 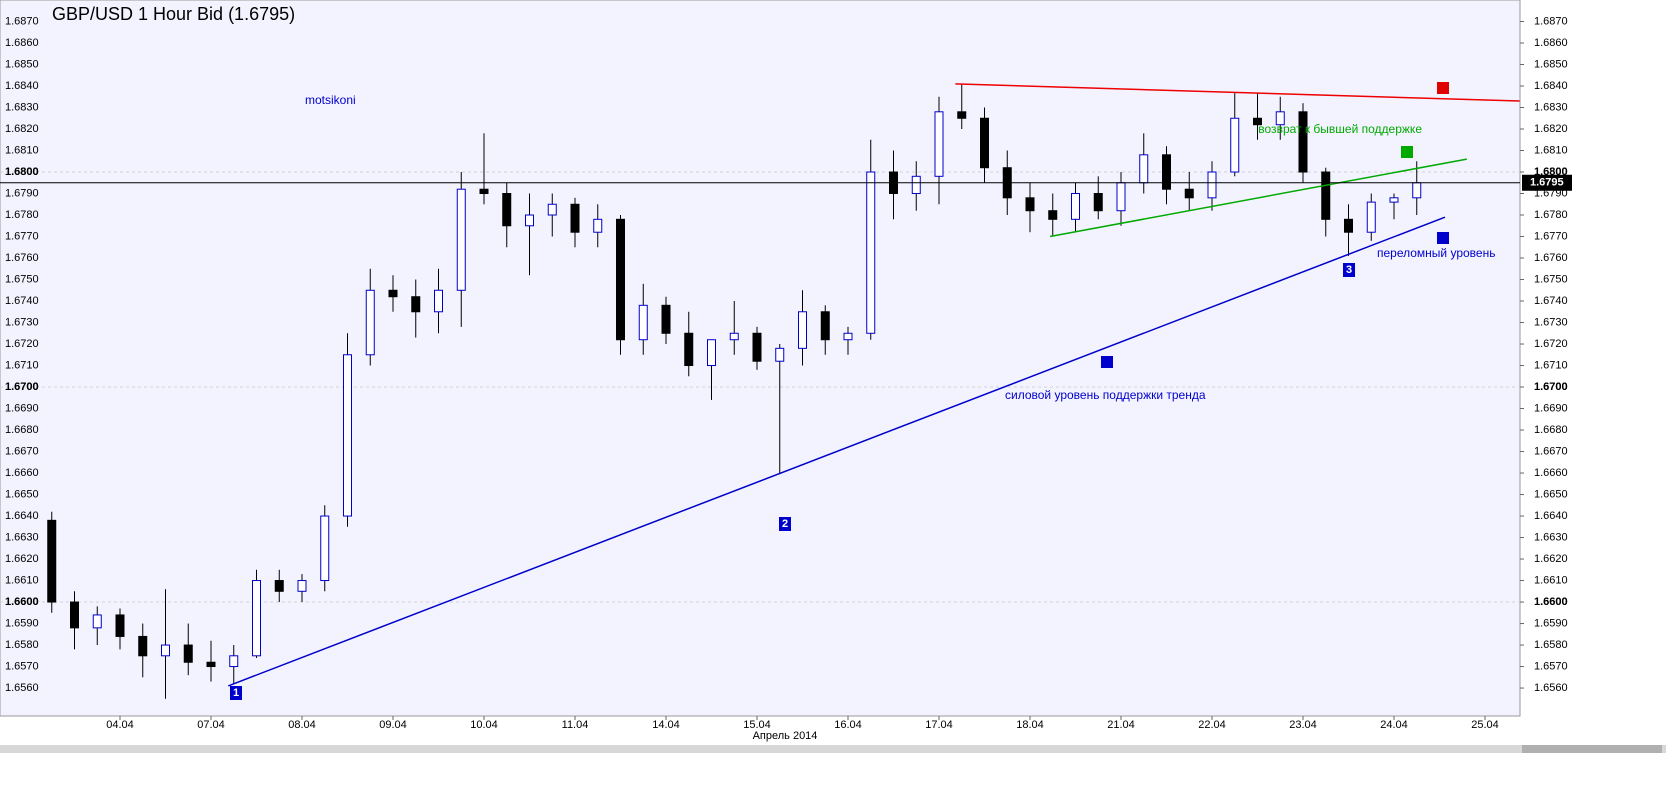 What do you see at coordinates (22, 559) in the screenshot?
I see `y-tick-label: 1.6620` at bounding box center [22, 559].